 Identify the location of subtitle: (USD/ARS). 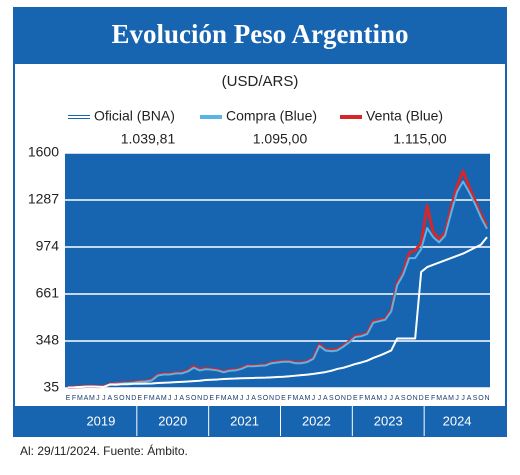
(260, 81).